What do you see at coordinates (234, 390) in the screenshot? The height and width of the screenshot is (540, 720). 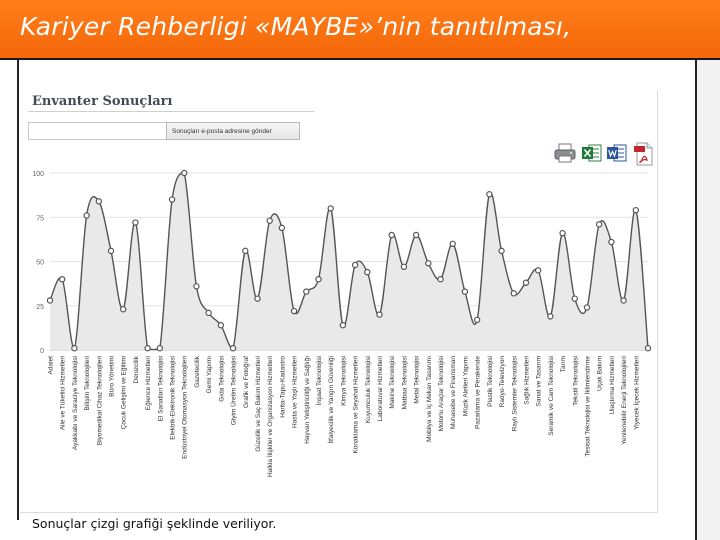 I see `x-tick-label: Giyim Üretim Teknolojisi` at bounding box center [234, 390].